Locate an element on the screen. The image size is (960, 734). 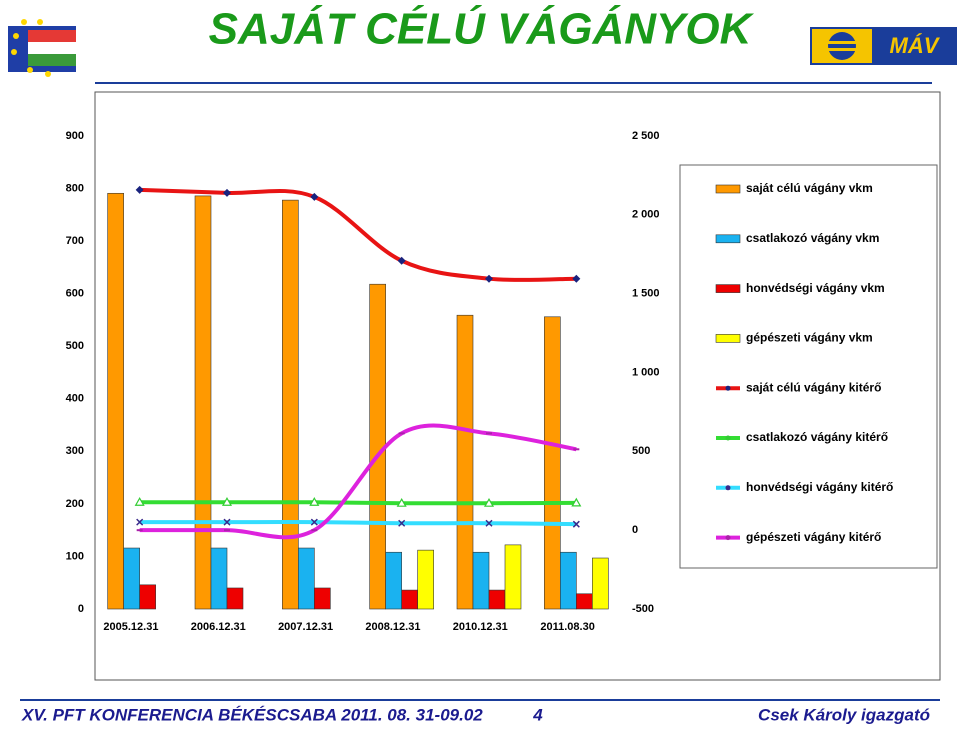
y-tick-label: 200 is located at coordinates (75, 504).